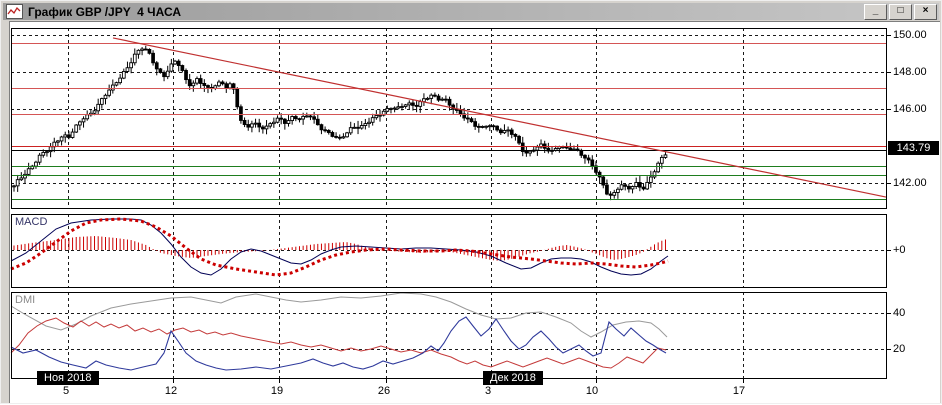  I want to click on dmi-minus-di-line, so click(338, 343).